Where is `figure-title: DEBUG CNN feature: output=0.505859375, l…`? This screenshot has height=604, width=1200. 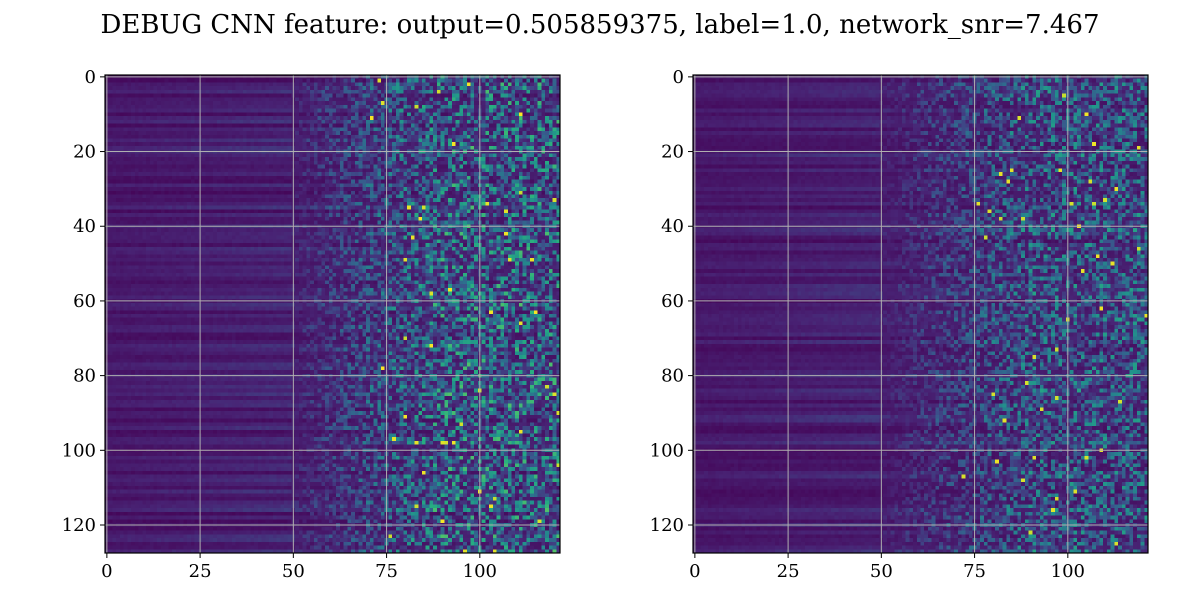
figure-title: DEBUG CNN feature: output=0.505859375, l… is located at coordinates (600, 25).